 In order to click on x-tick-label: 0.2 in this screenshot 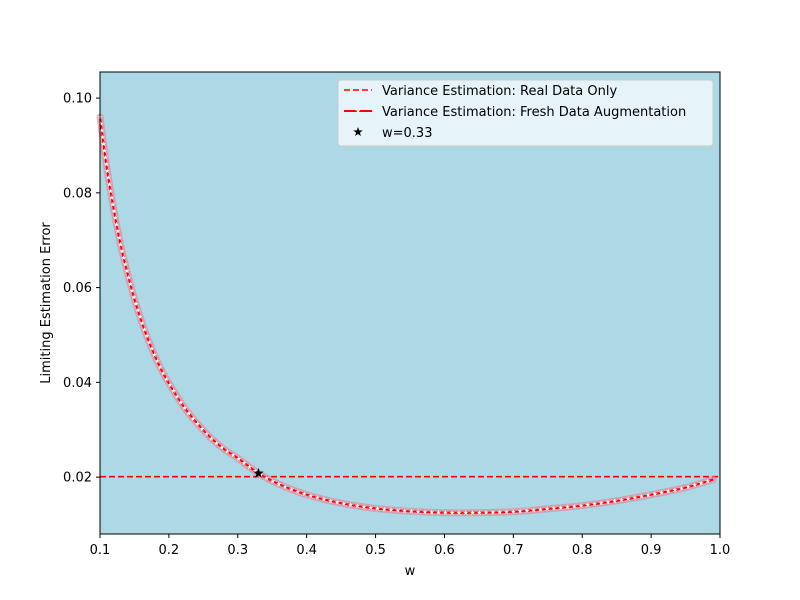, I will do `click(169, 550)`.